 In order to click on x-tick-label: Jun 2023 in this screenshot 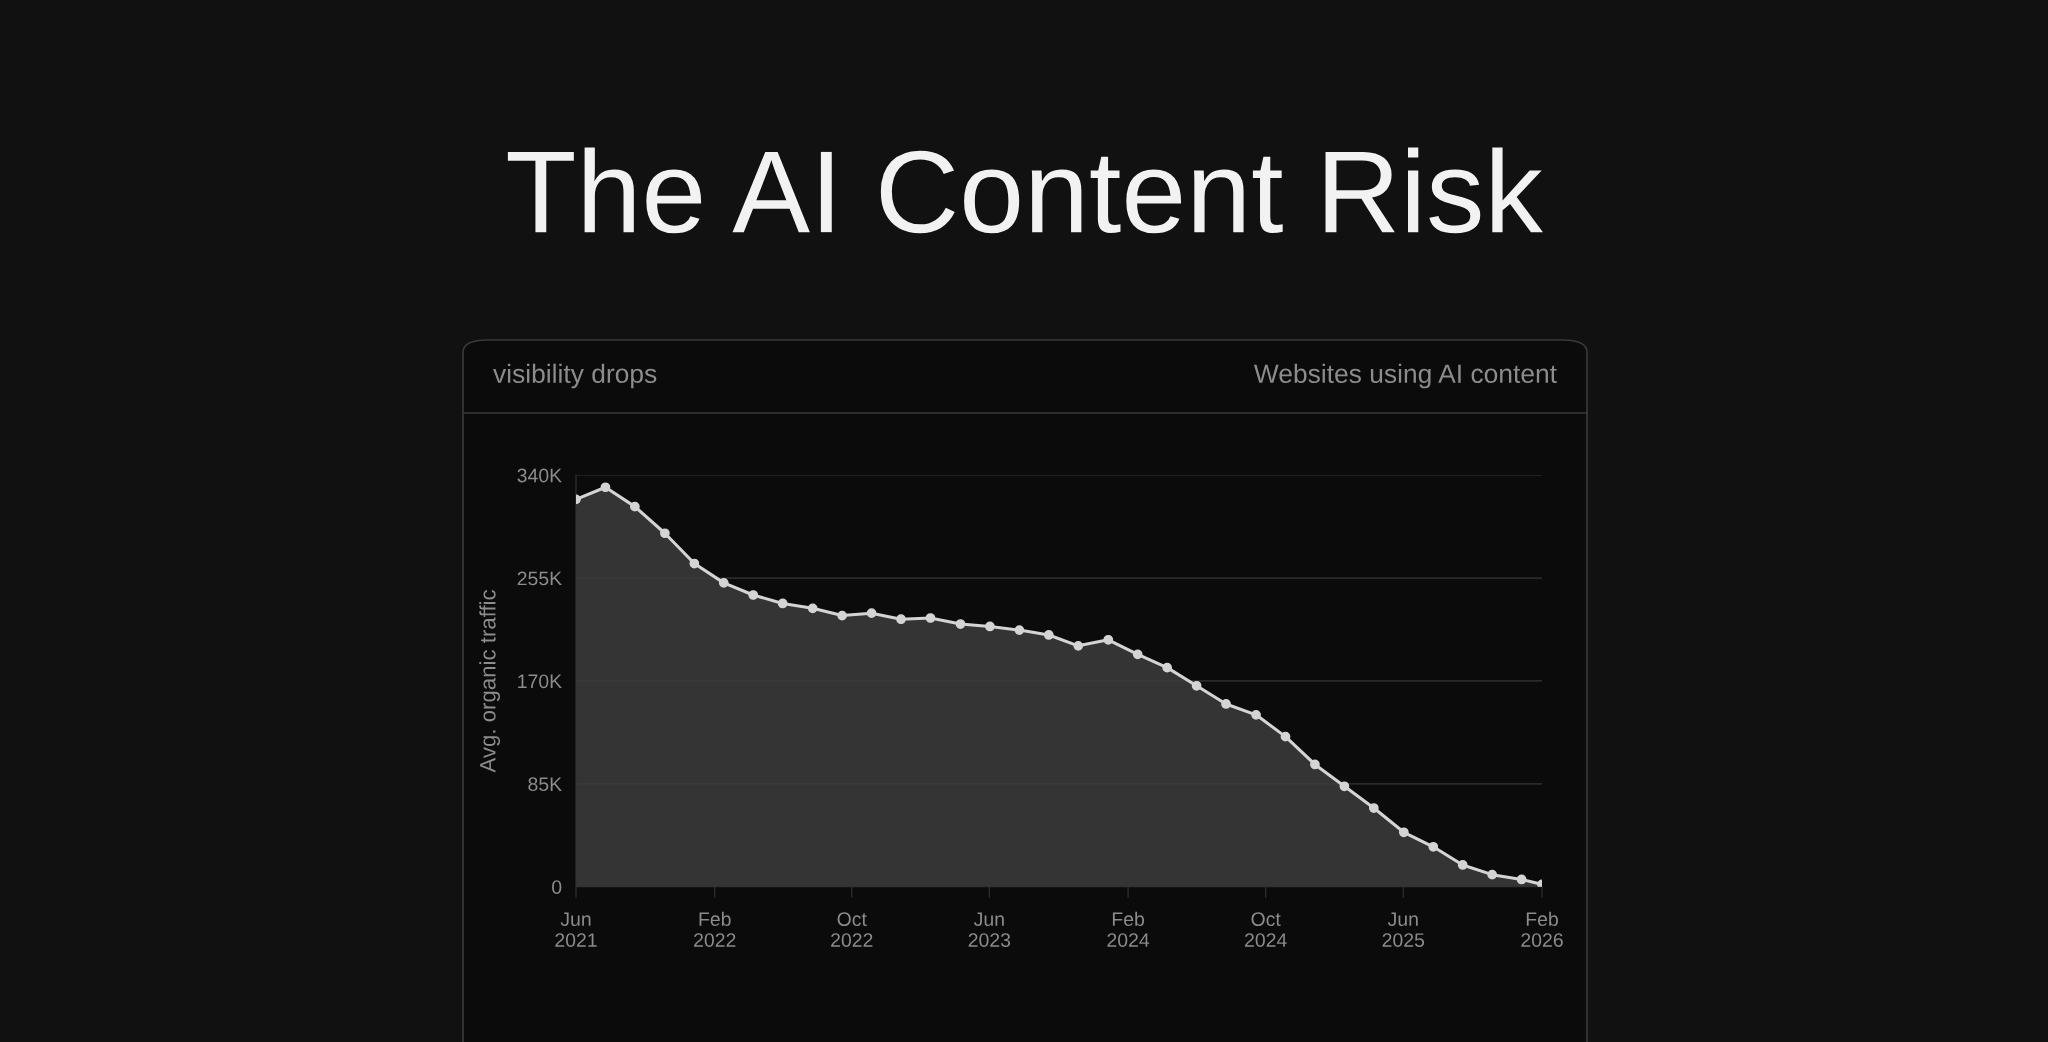, I will do `click(989, 929)`.